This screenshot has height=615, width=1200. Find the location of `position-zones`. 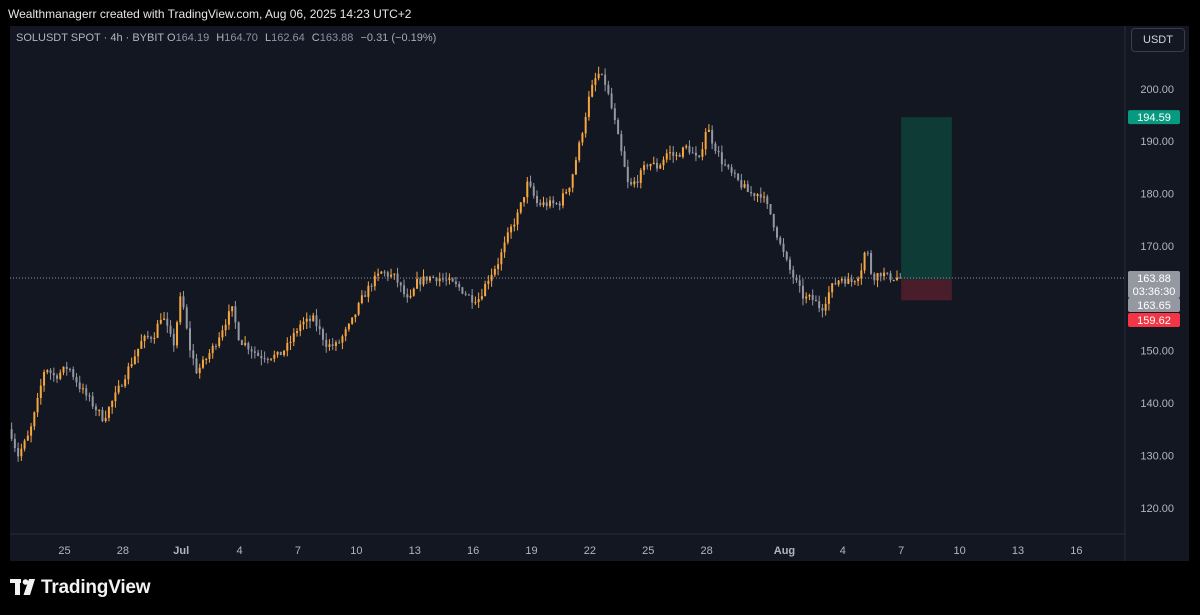

position-zones is located at coordinates (926, 209).